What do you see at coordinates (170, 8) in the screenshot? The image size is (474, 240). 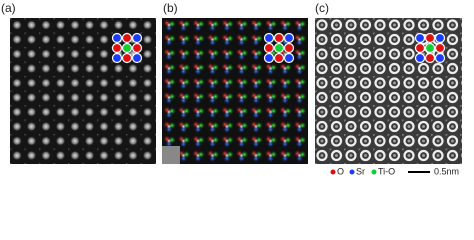 I see `panel-label: (b)` at bounding box center [170, 8].